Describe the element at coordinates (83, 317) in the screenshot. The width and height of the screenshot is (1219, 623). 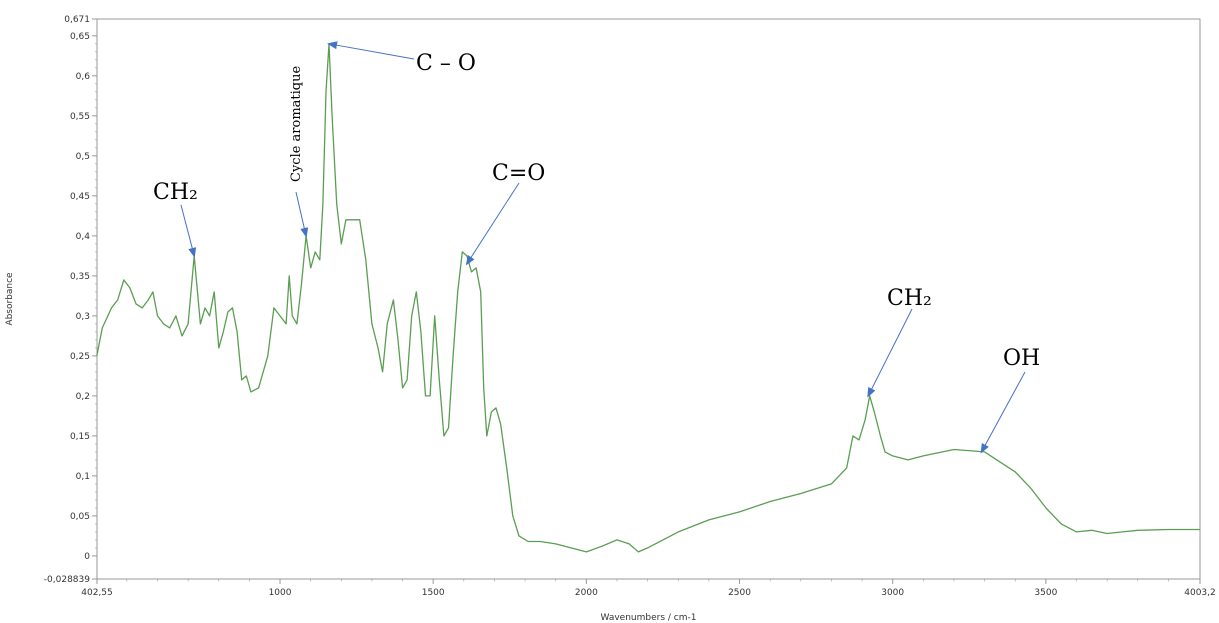
I see `y-tick-label: 0,3` at that location.